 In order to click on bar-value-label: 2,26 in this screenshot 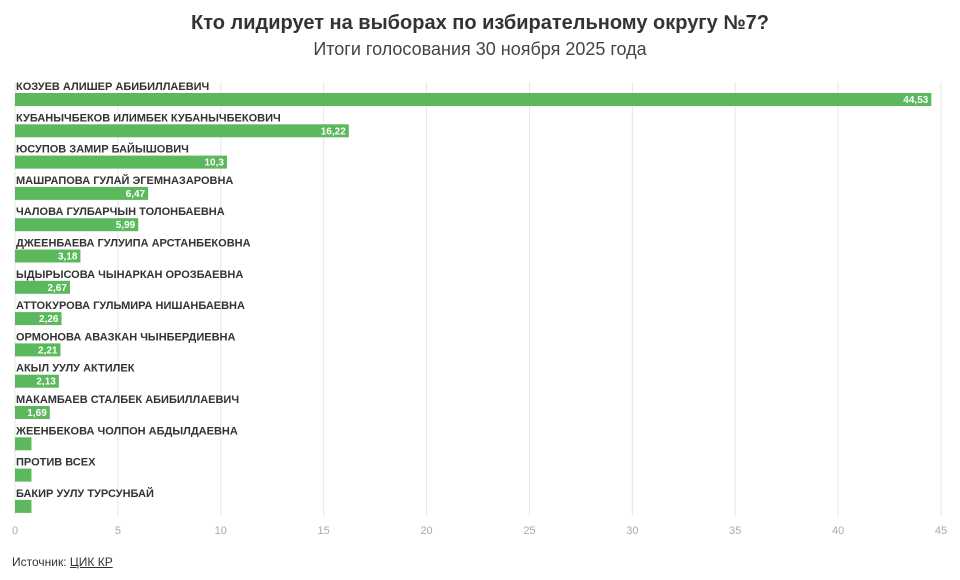, I will do `click(49, 319)`.